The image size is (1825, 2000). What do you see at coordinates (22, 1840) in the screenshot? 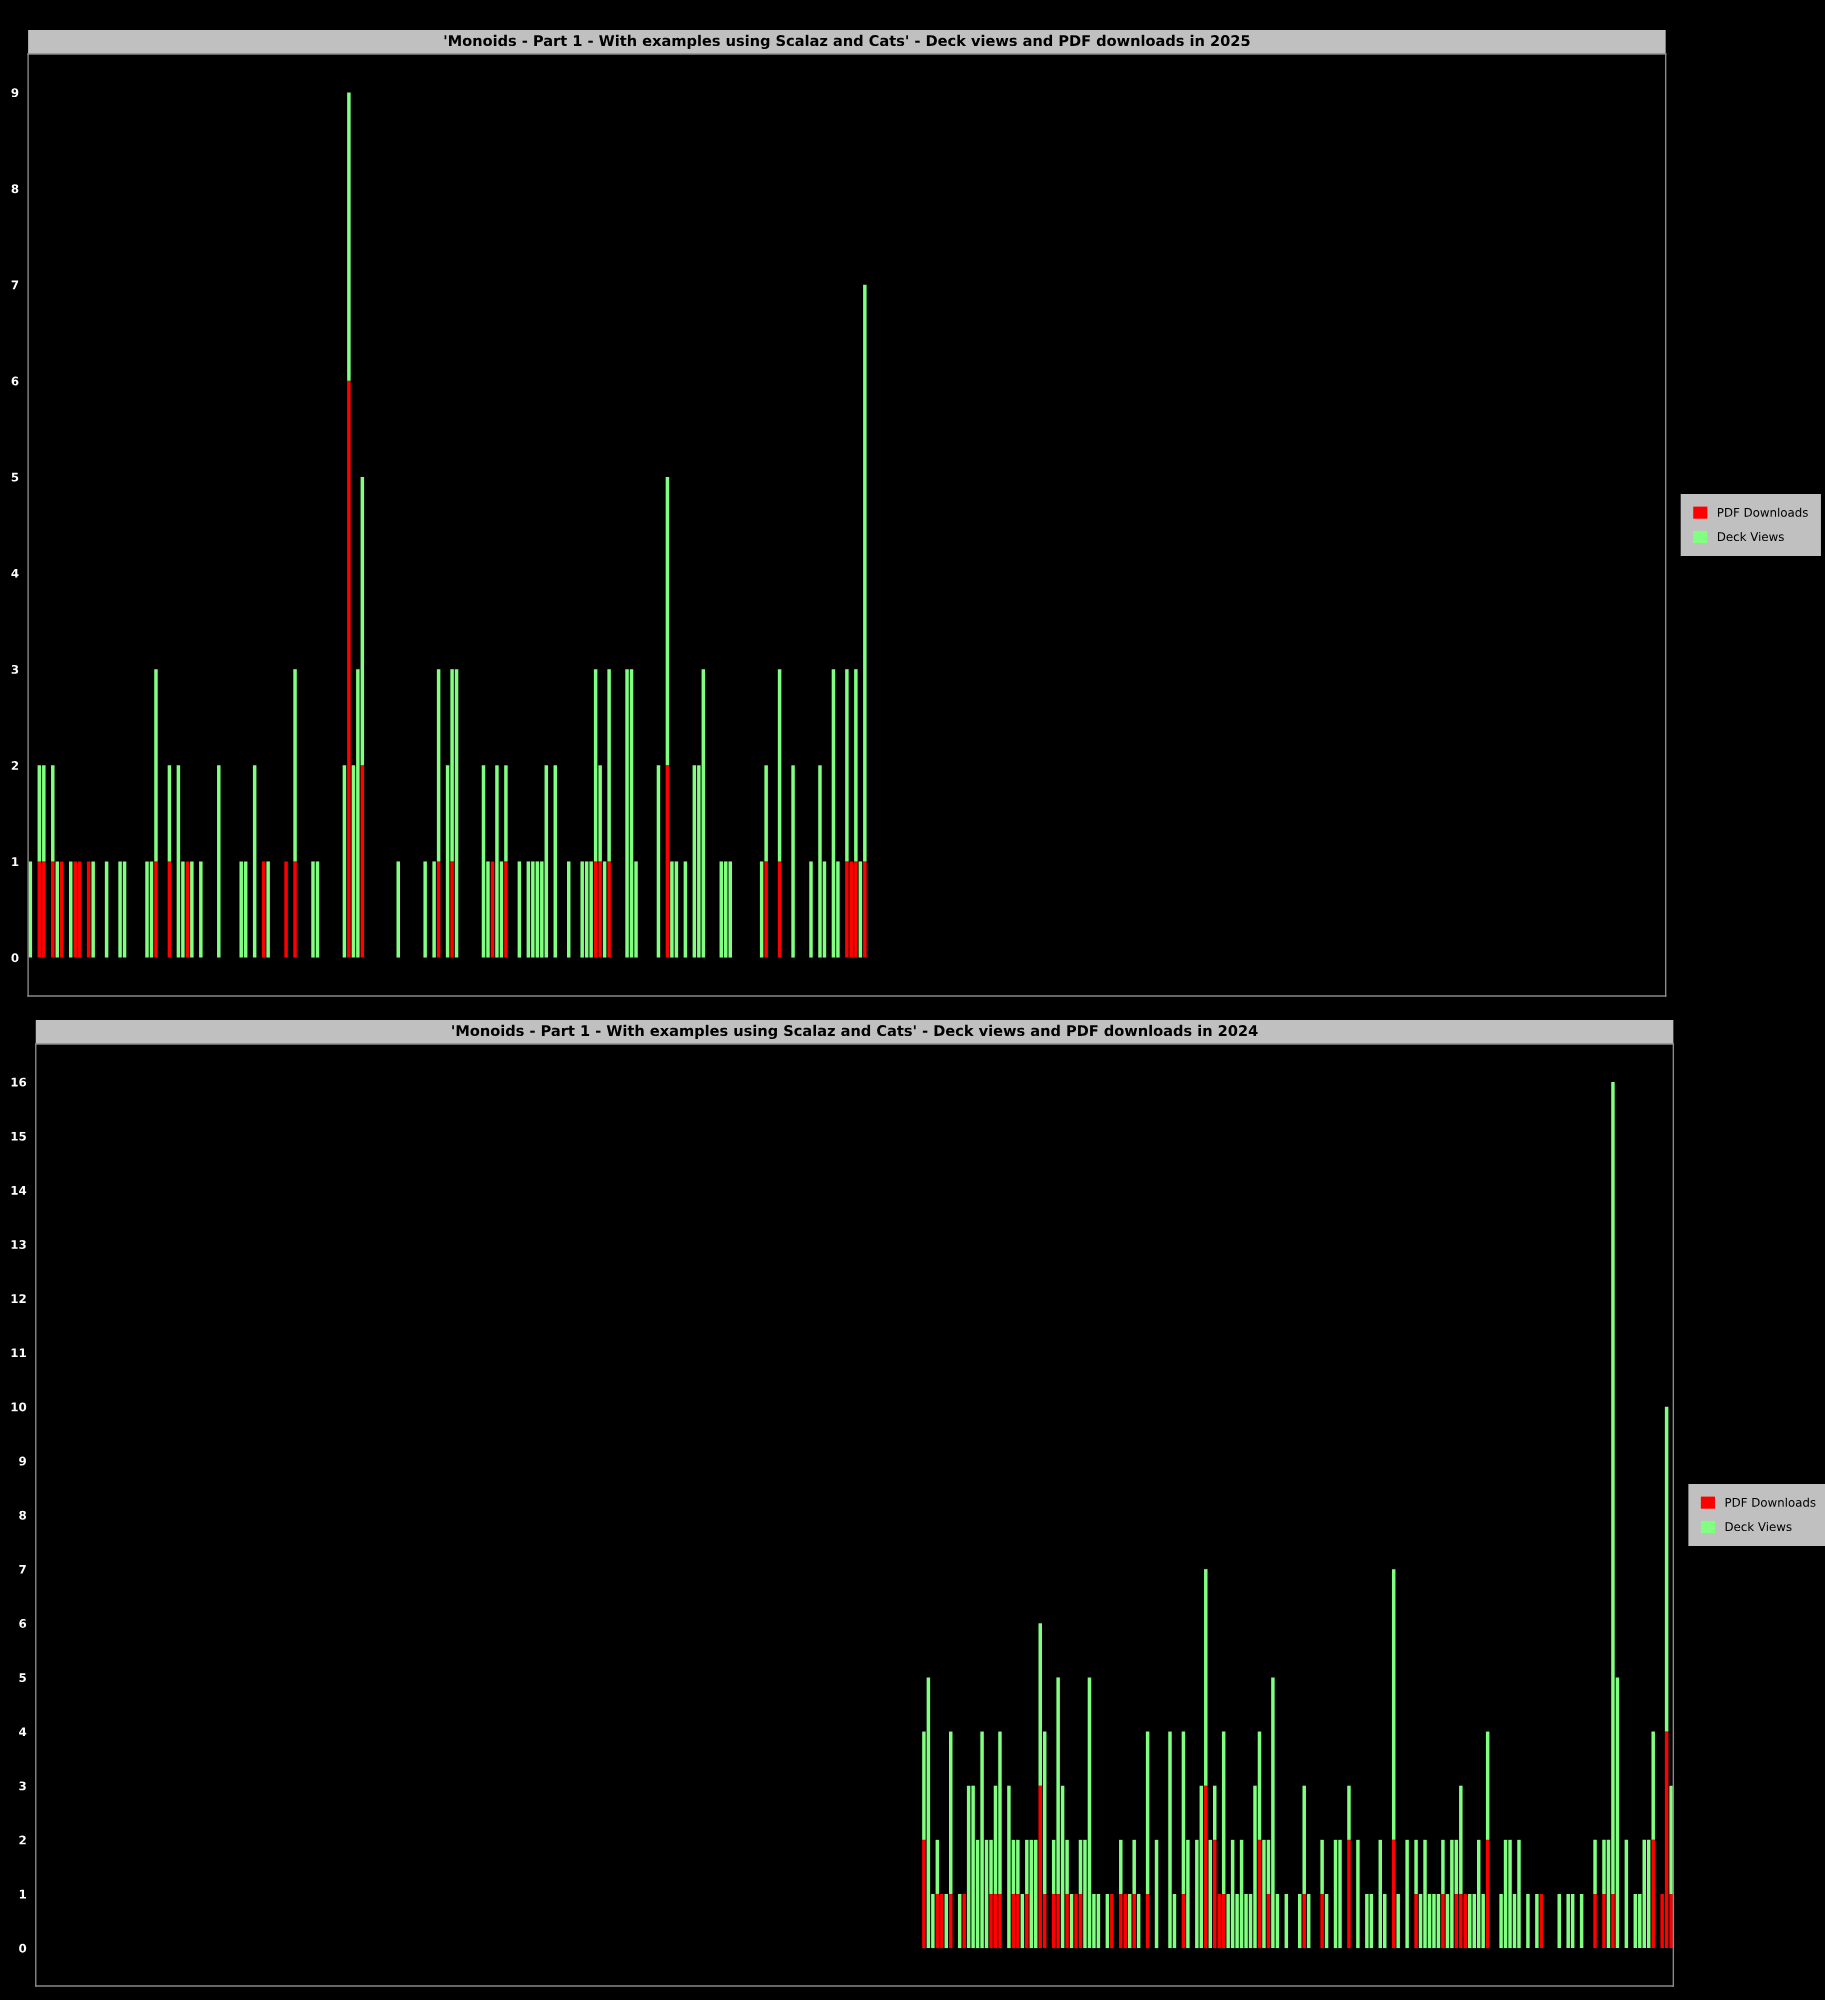
I see `y-tick-label: 2` at bounding box center [22, 1840].